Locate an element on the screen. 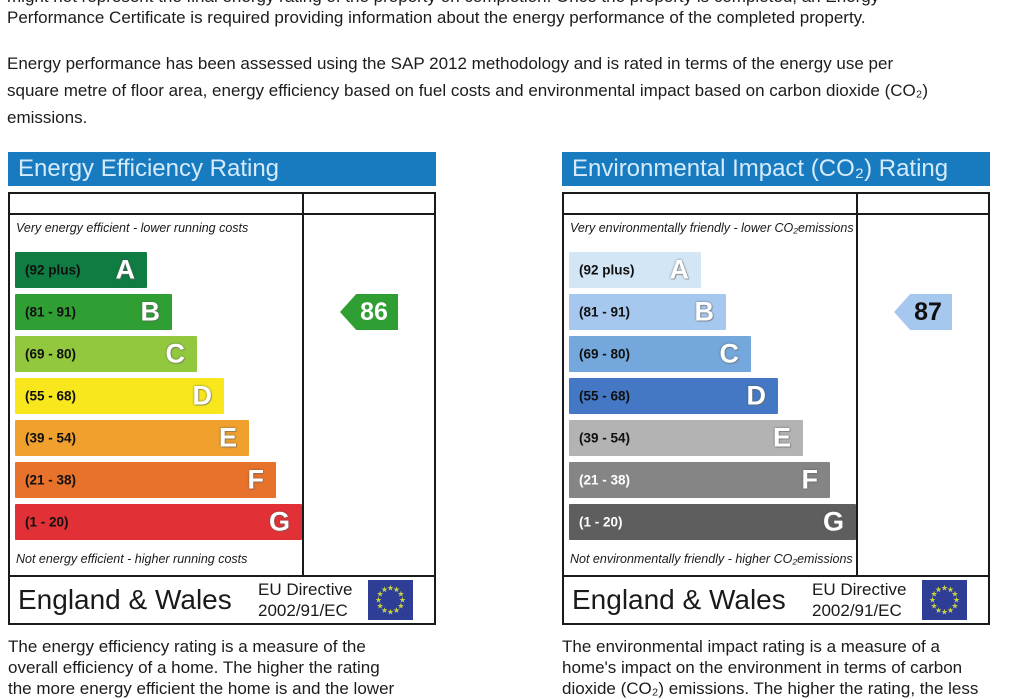  chart-title-bar: Energy Efficiency Rating is located at coordinates (222, 169).